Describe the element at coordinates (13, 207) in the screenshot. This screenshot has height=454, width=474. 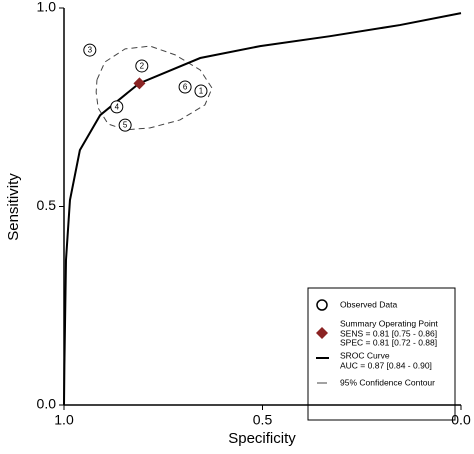
I see `y-axis-title: Sensitivity` at that location.